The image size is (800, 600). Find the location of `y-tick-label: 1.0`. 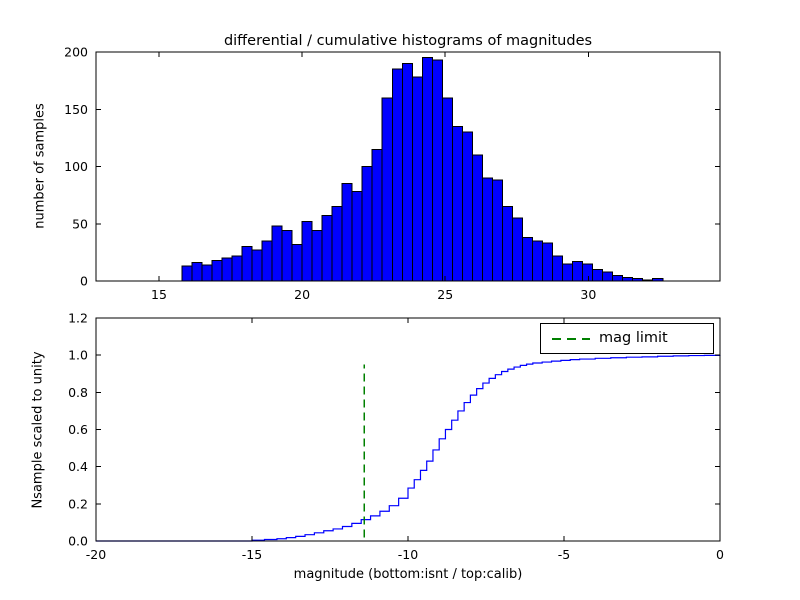

y-tick-label: 1.0 is located at coordinates (78, 355).